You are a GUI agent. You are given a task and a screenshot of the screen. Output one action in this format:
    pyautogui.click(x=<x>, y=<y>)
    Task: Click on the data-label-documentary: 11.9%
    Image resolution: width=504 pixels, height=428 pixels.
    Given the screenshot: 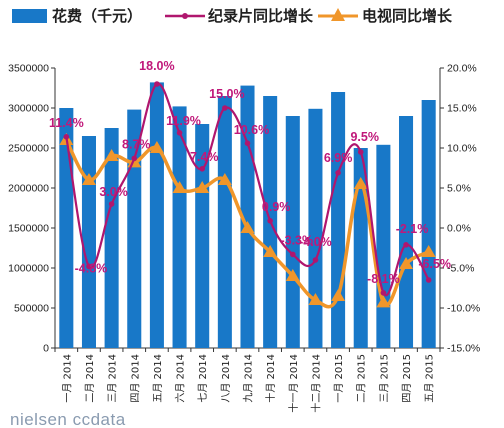 What is the action you would take?
    pyautogui.click(x=183, y=121)
    